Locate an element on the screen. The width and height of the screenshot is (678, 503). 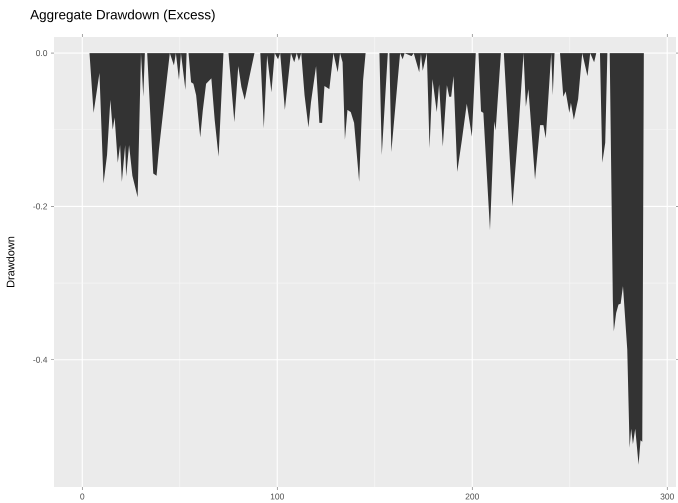
chart-title: Aggregate Drawdown (Excess) is located at coordinates (122, 16).